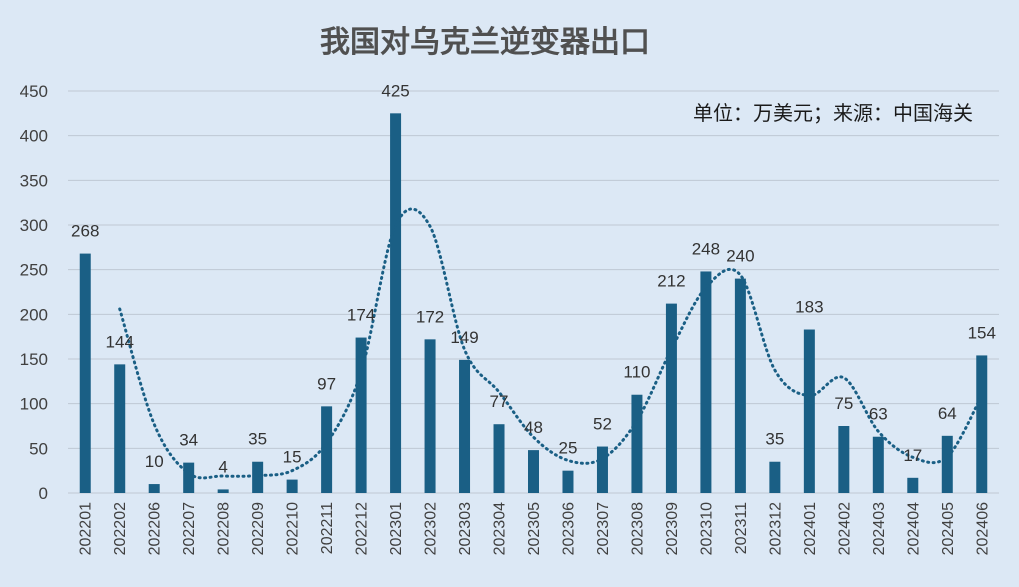 The height and width of the screenshot is (587, 1019). Describe the element at coordinates (222, 466) in the screenshot. I see `data-label: 4` at that location.